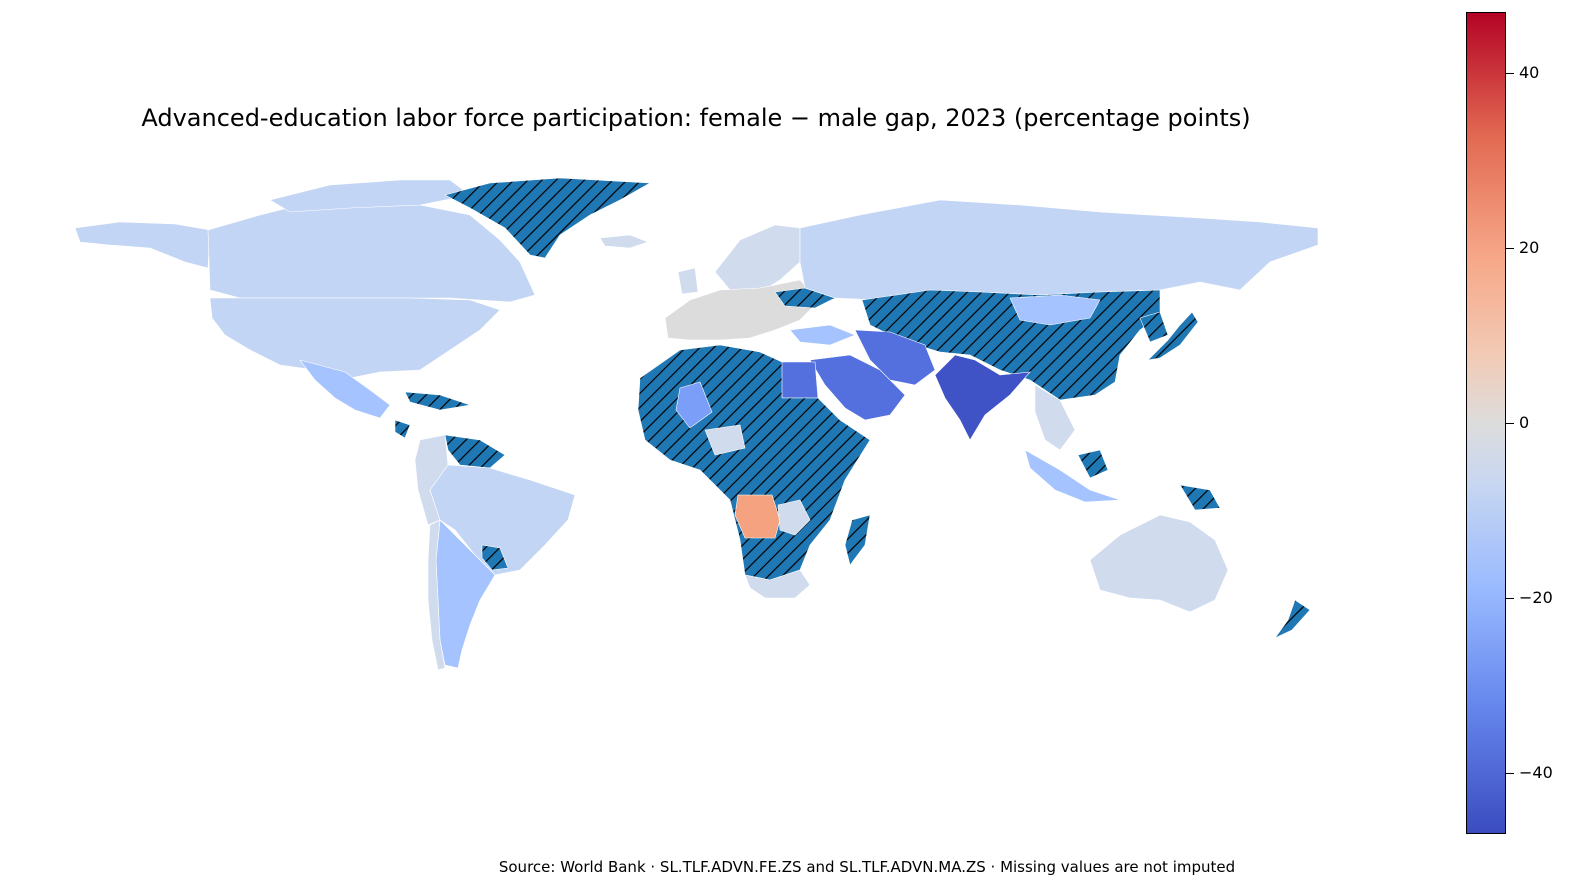 This screenshot has height=890, width=1570. What do you see at coordinates (436, 595) in the screenshot?
I see `region-chile` at bounding box center [436, 595].